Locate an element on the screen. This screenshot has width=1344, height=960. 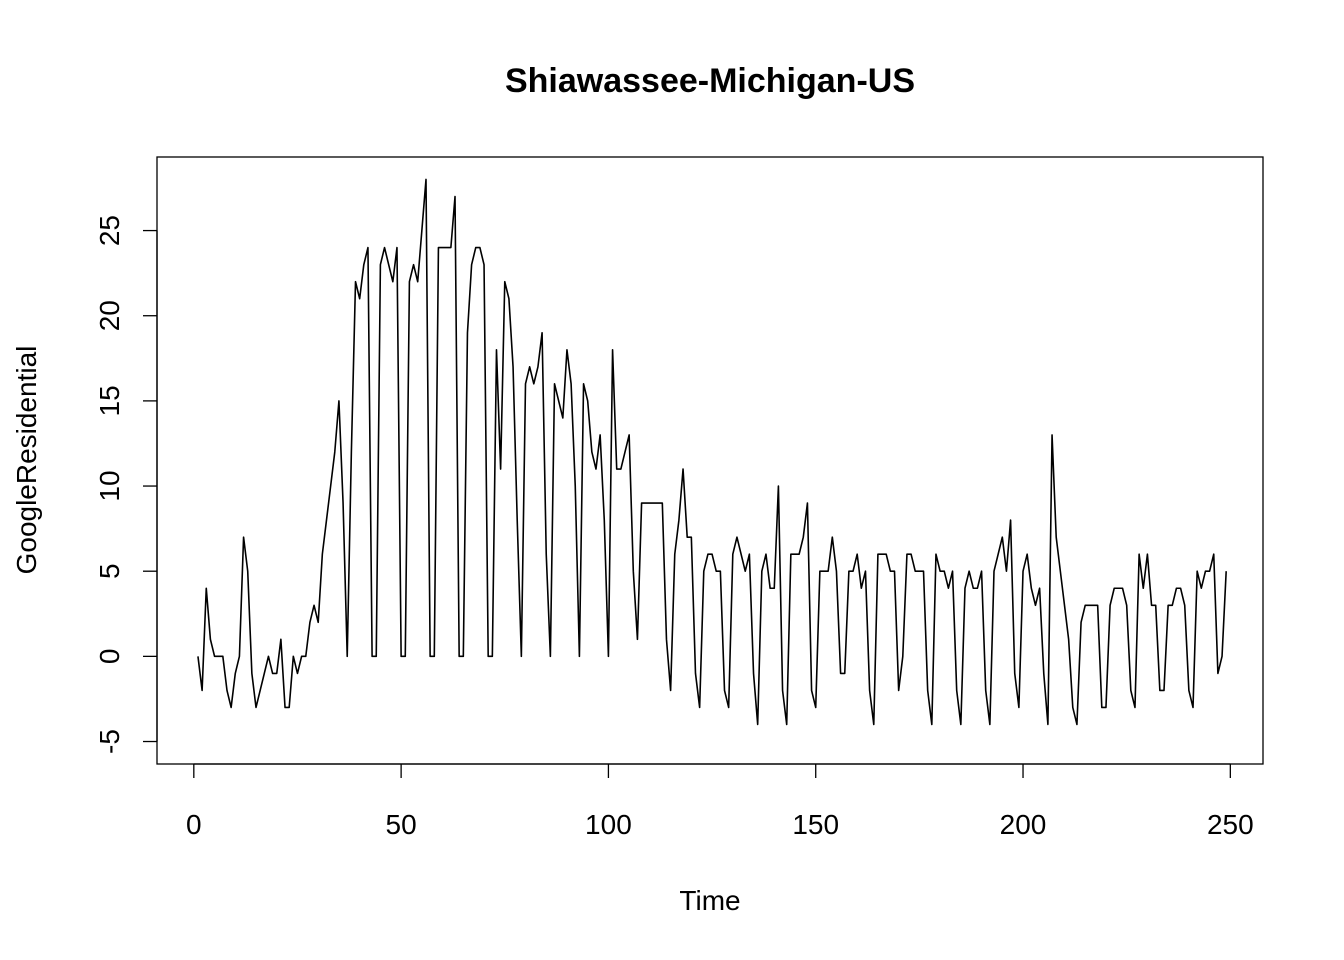
x-tick-label: 0 is located at coordinates (194, 824).